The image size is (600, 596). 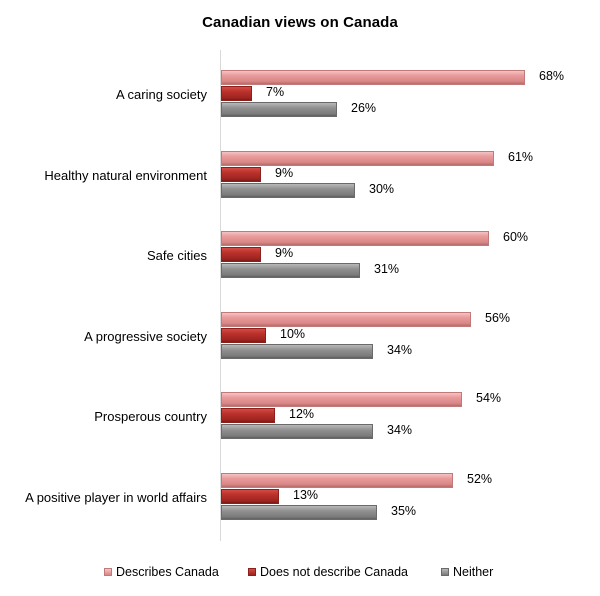 I want to click on category-group: Prosperous country 54% 12% 34%, so click(x=300, y=415).